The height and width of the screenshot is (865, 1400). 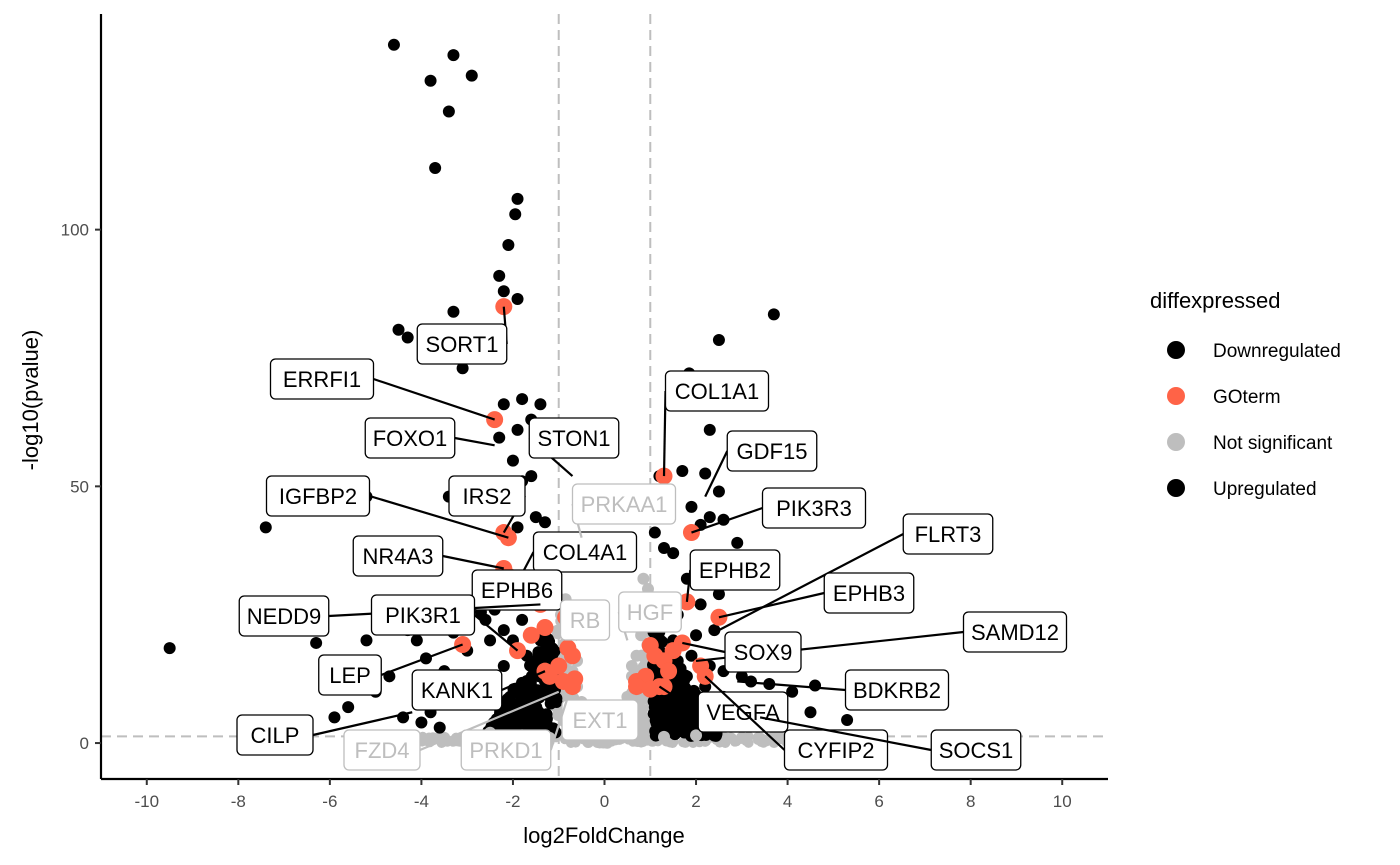 I want to click on gene-label-cyfip2: CYFIP2, so click(x=796, y=723).